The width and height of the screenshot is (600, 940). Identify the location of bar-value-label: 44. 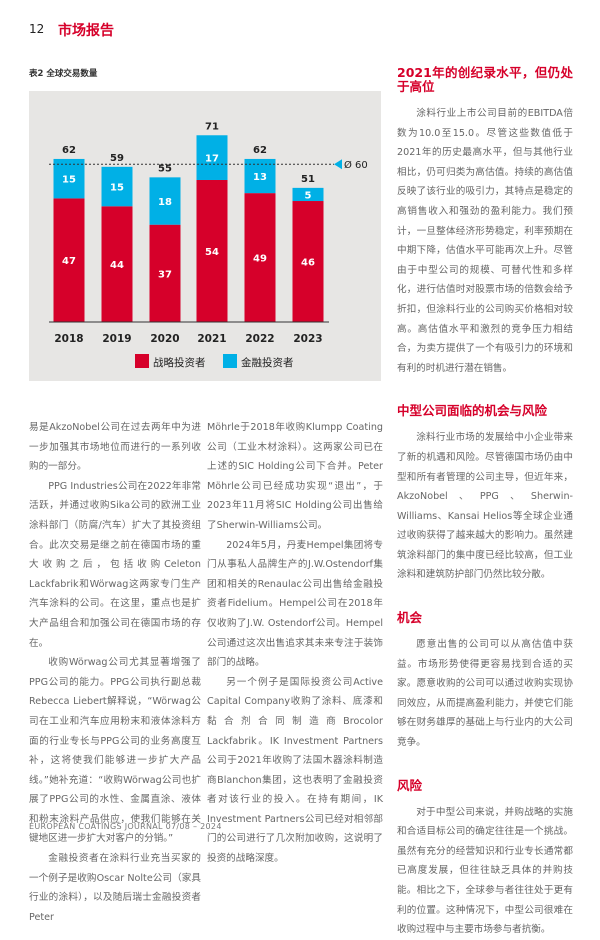
(117, 265).